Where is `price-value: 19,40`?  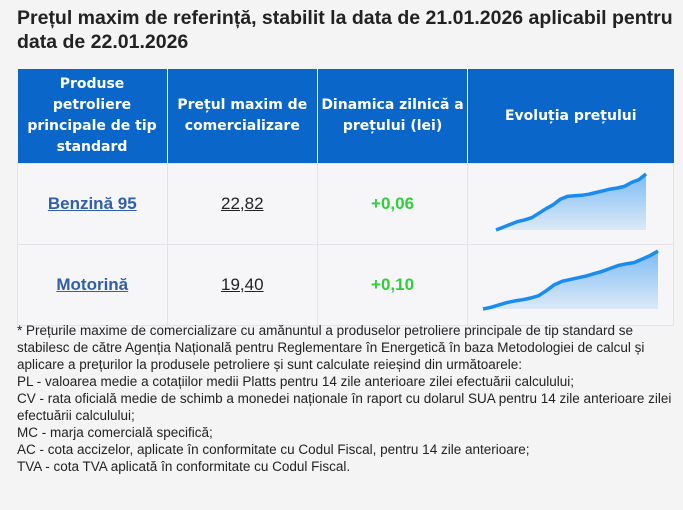
price-value: 19,40 is located at coordinates (242, 284).